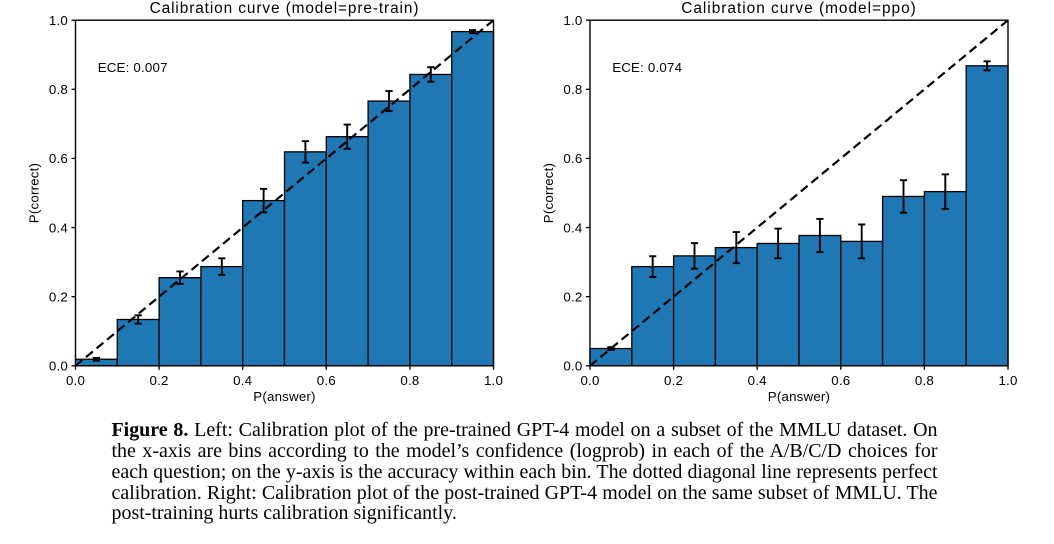  What do you see at coordinates (799, 8) in the screenshot?
I see `svg-text: Calibration curve (model=ppo)` at bounding box center [799, 8].